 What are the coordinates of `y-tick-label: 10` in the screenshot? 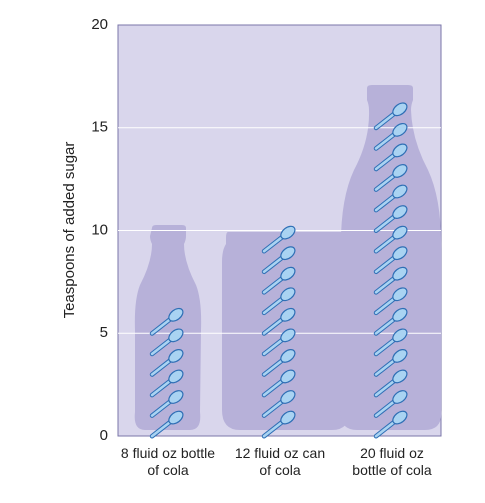 It's located at (99, 229).